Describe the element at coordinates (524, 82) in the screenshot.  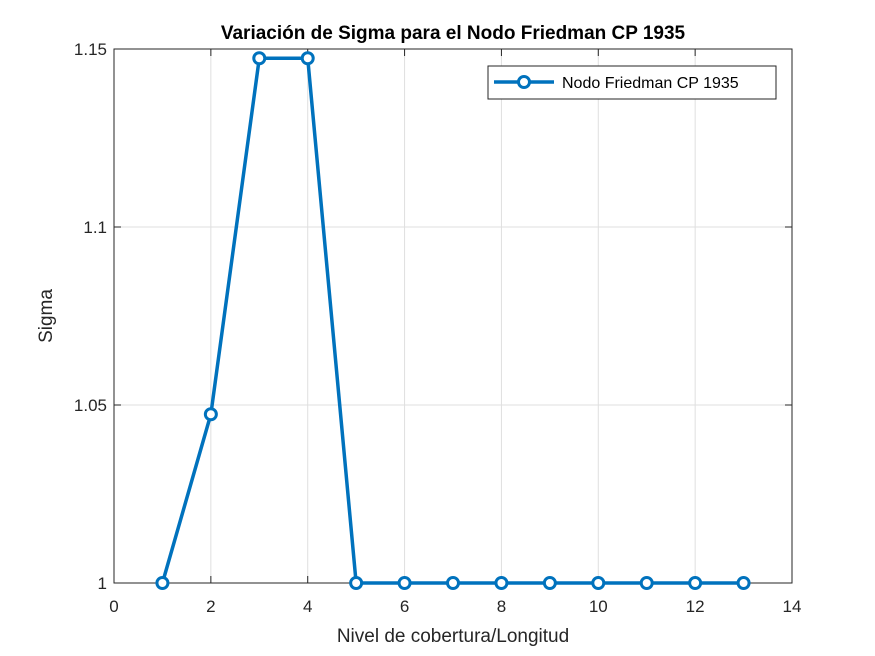
I see `legend-marker-swatch` at that location.